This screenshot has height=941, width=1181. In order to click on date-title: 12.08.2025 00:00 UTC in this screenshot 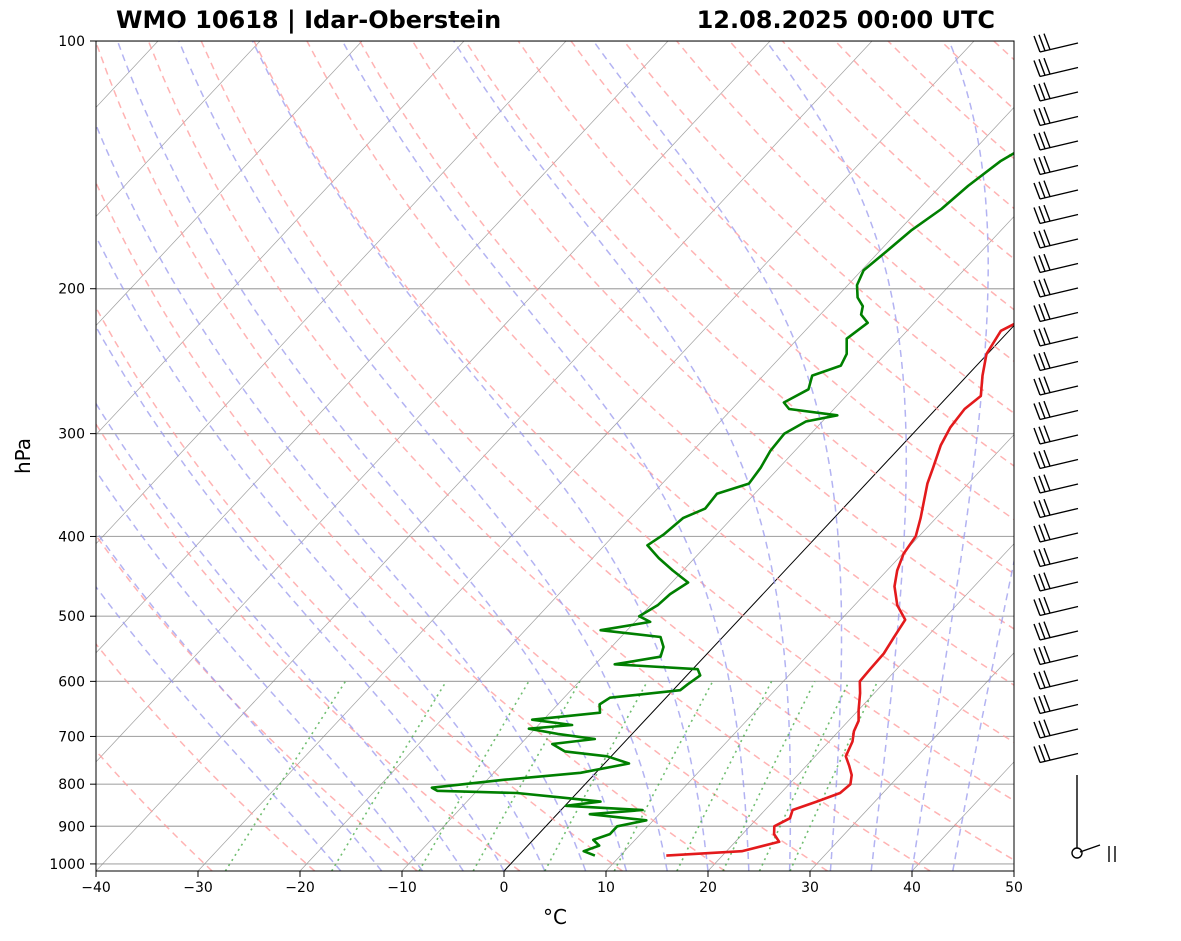, I will do `click(845, 20)`.